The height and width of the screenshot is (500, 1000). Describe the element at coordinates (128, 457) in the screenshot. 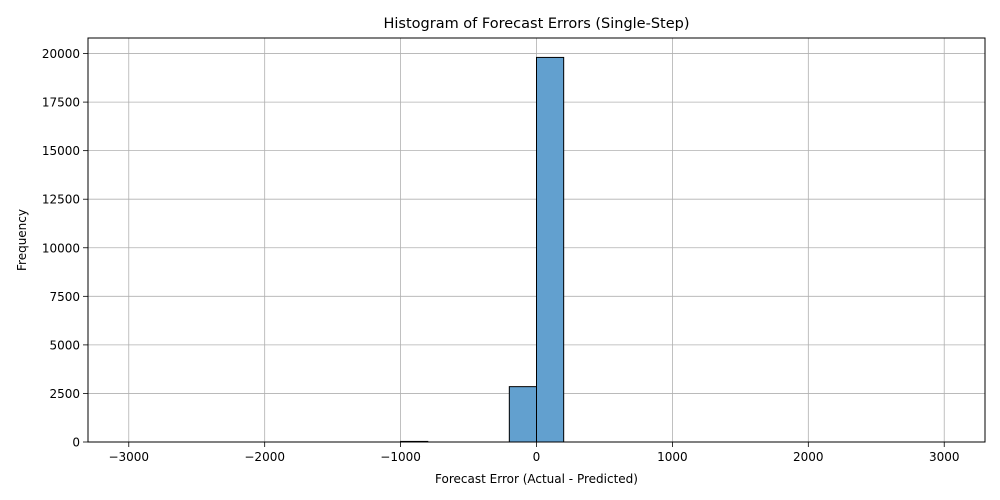

I see `x-tick-label: −3000` at that location.